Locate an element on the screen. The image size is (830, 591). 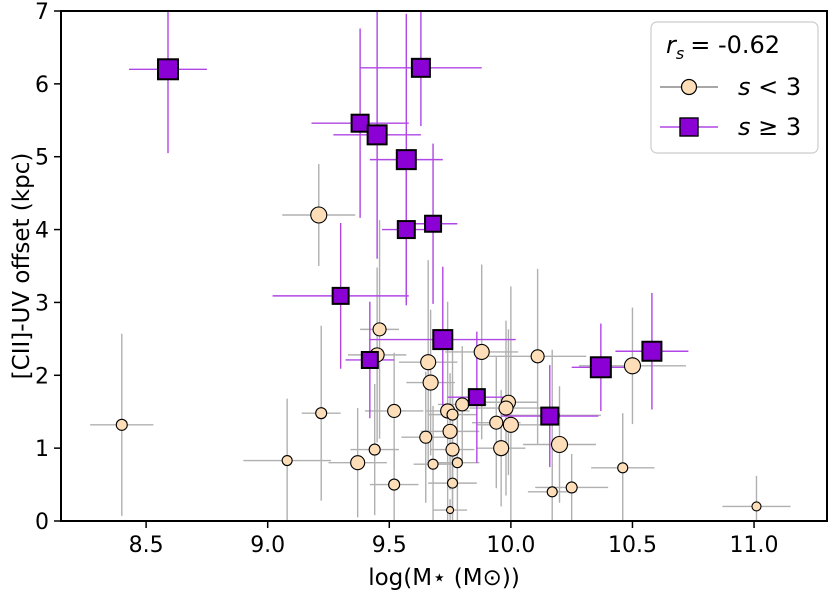
x-tick-label: 9.0 is located at coordinates (267, 545).